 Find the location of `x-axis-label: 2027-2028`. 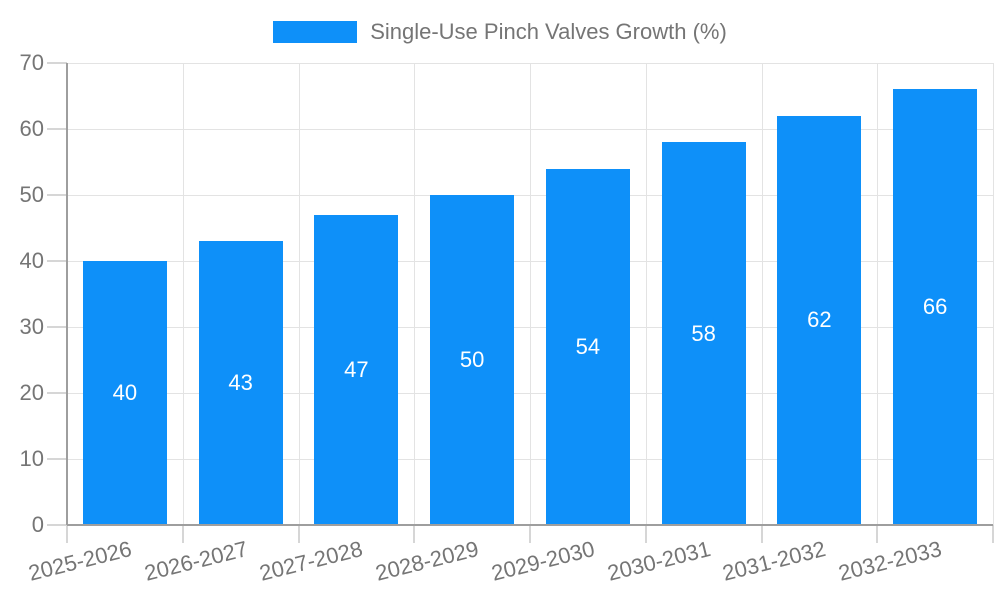

x-axis-label: 2027-2028 is located at coordinates (311, 561).